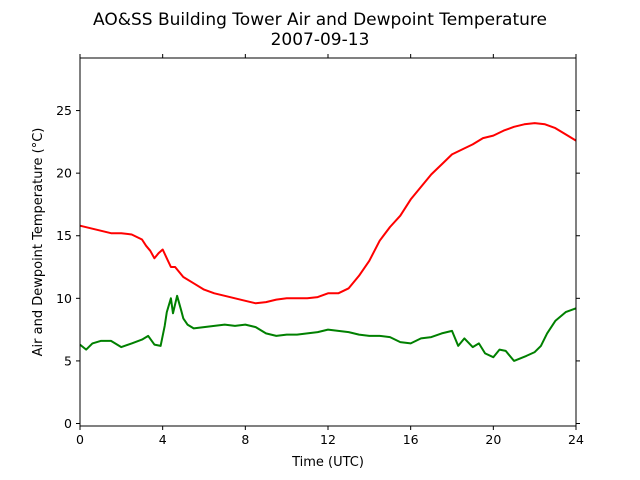 The width and height of the screenshot is (640, 480). Describe the element at coordinates (245, 439) in the screenshot. I see `x-tick-label: 8` at that location.